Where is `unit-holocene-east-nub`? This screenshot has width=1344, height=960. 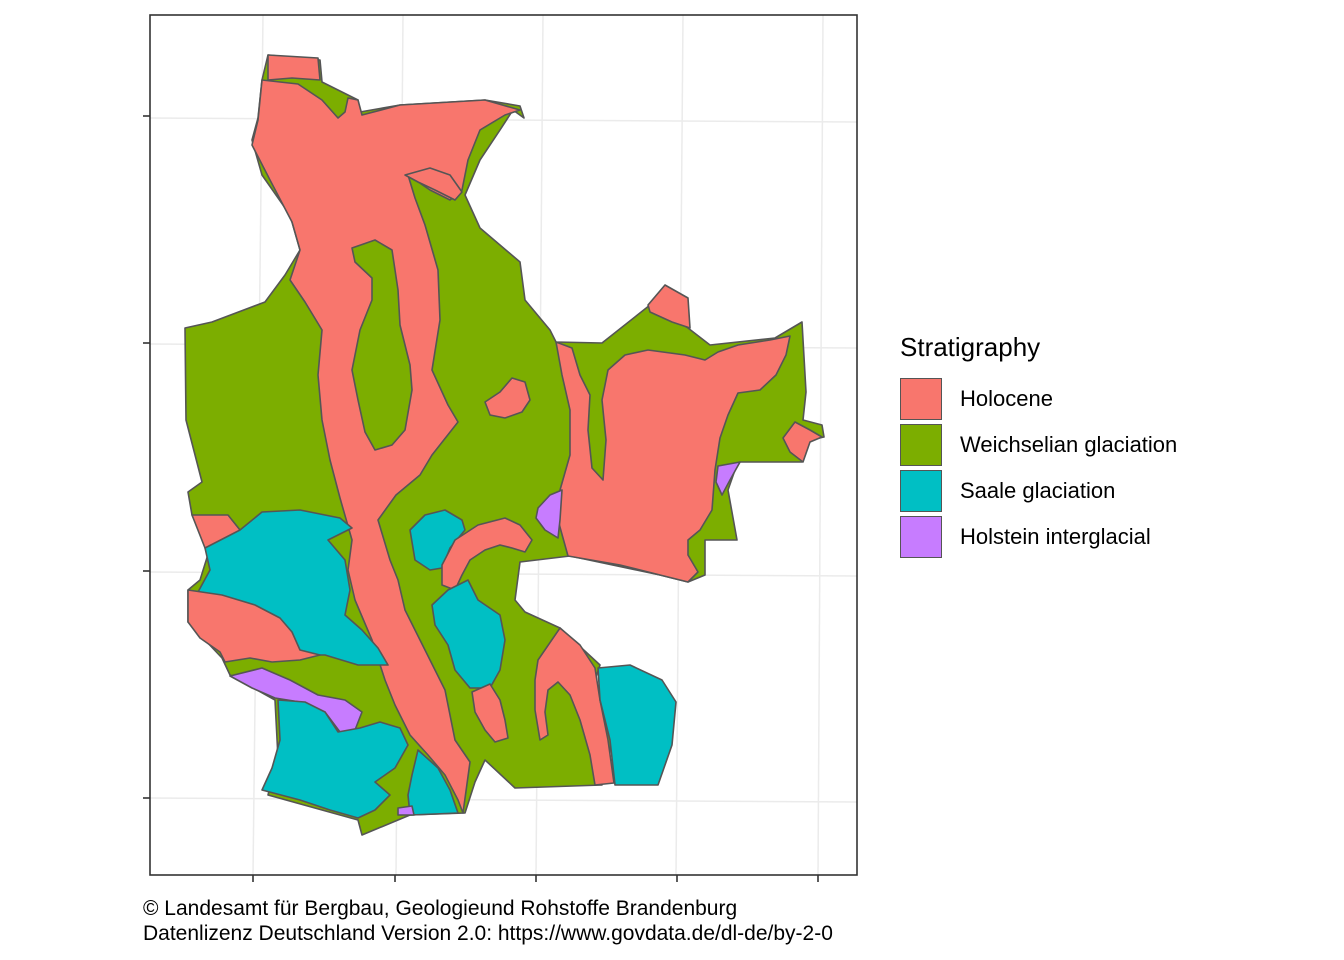 unit-holocene-east-nub is located at coordinates (802, 442).